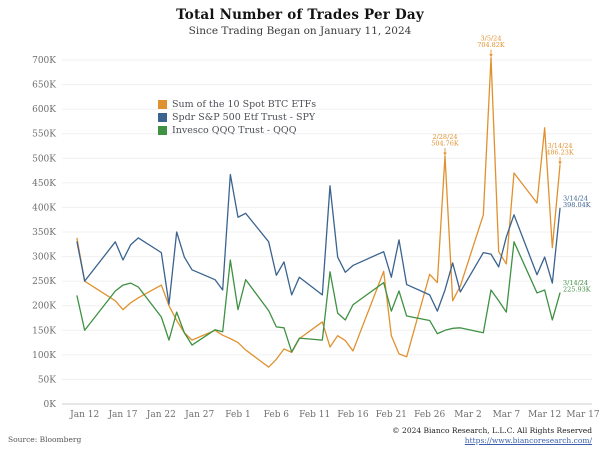  I want to click on legend-item-spy: Spdr S&P 500 Etf Trust - SPY, so click(237, 117).